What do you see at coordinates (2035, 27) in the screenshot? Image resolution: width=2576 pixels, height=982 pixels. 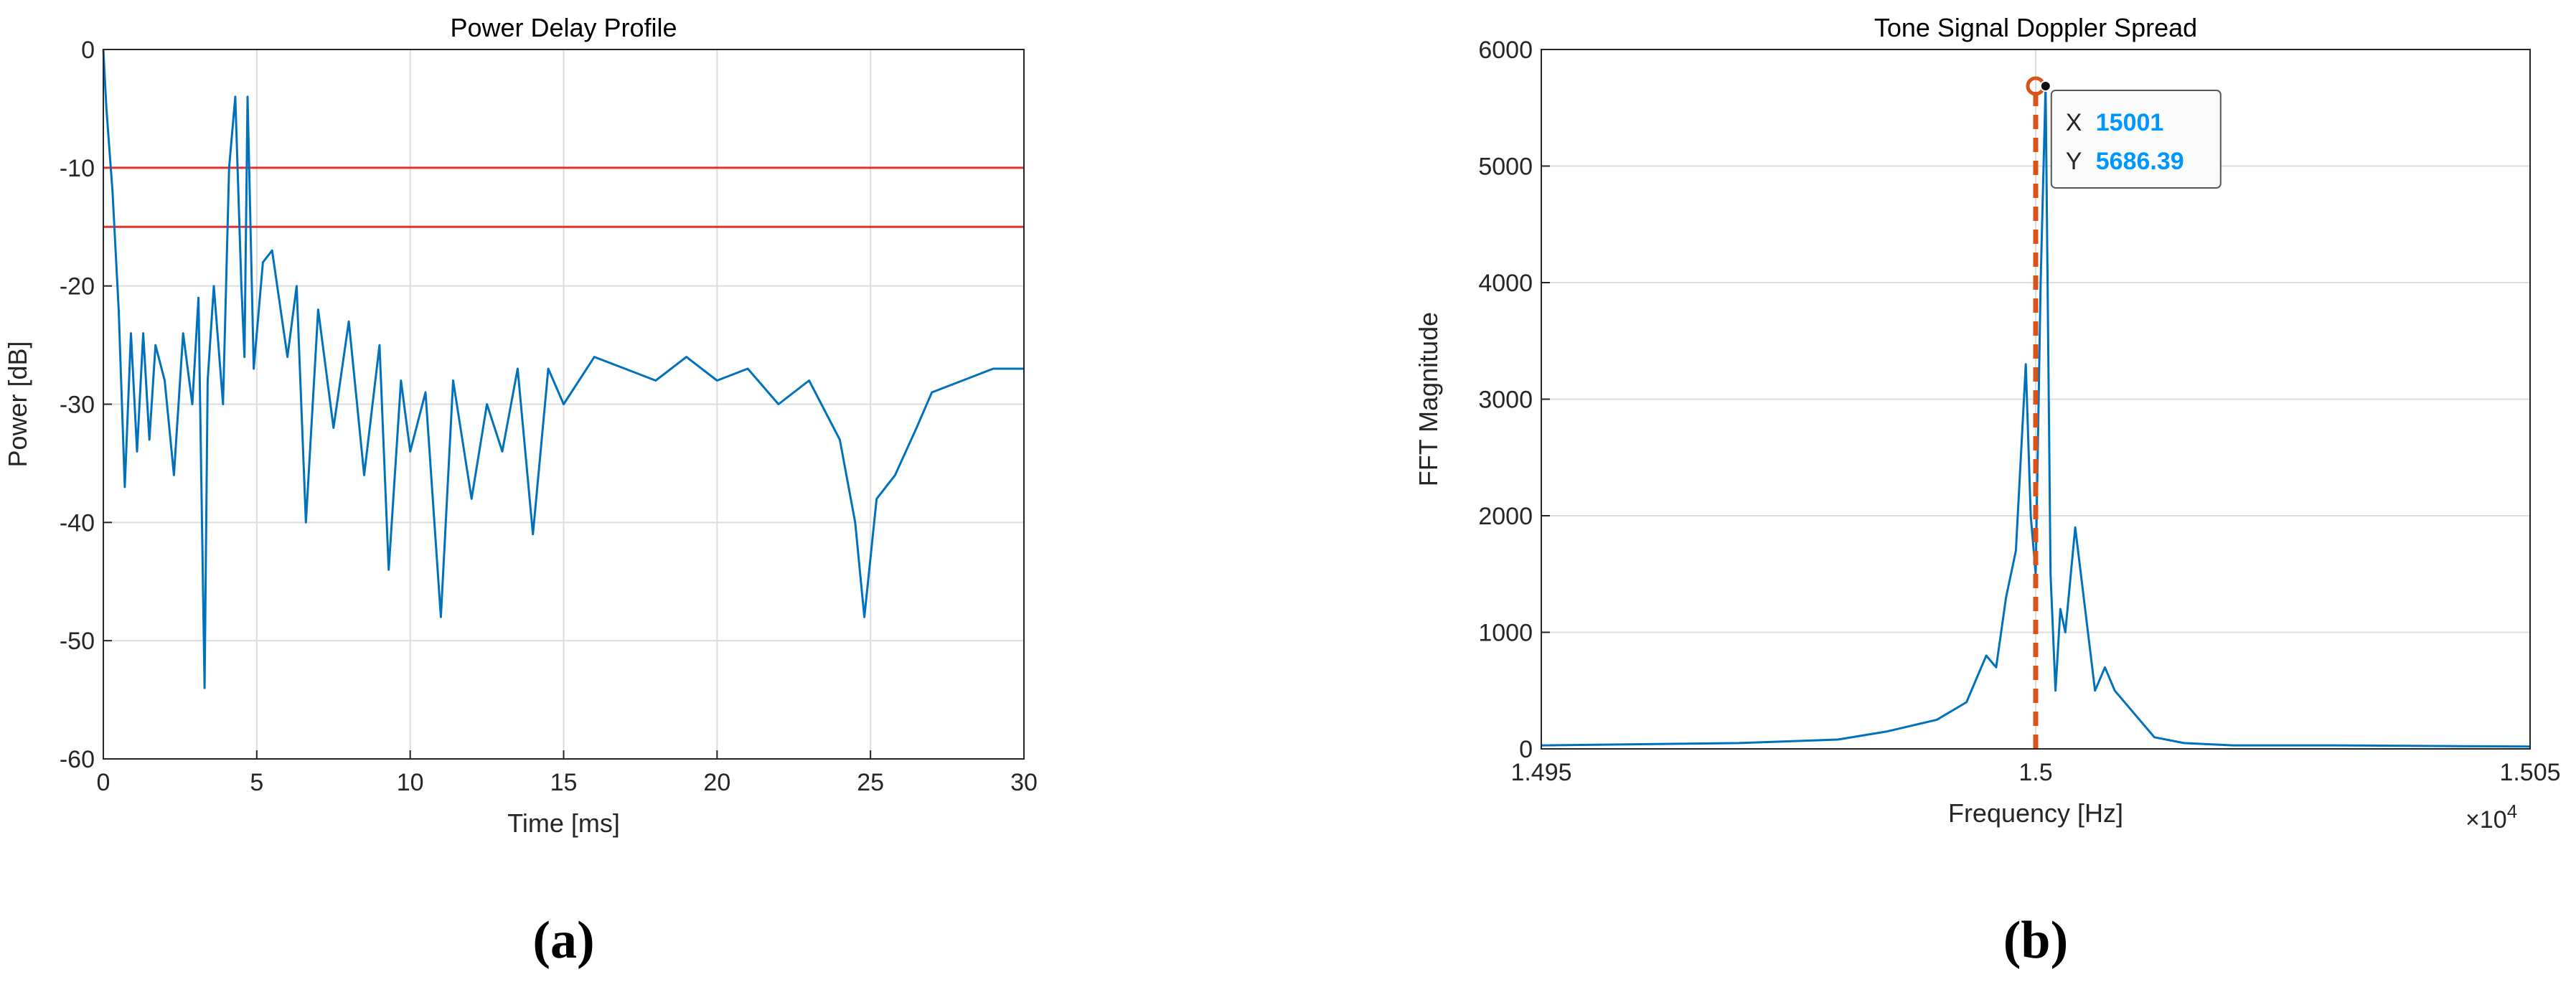 I see `chart-title: Tone Signal Doppler Spread` at bounding box center [2035, 27].